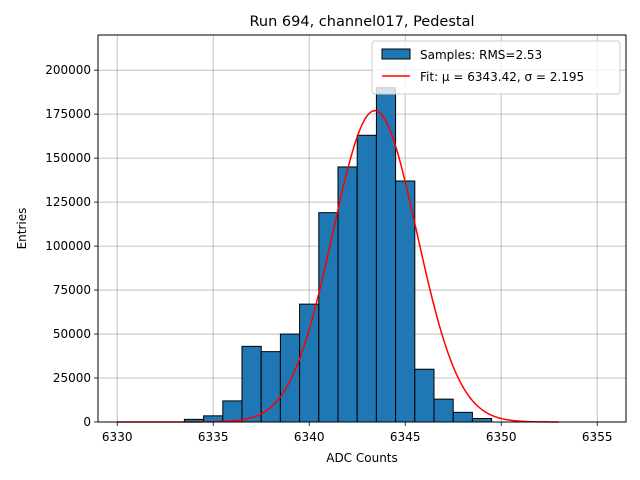 This screenshot has height=480, width=640. Describe the element at coordinates (481, 55) in the screenshot. I see `legend-samples-label: Samples: RMS=2.53` at that location.